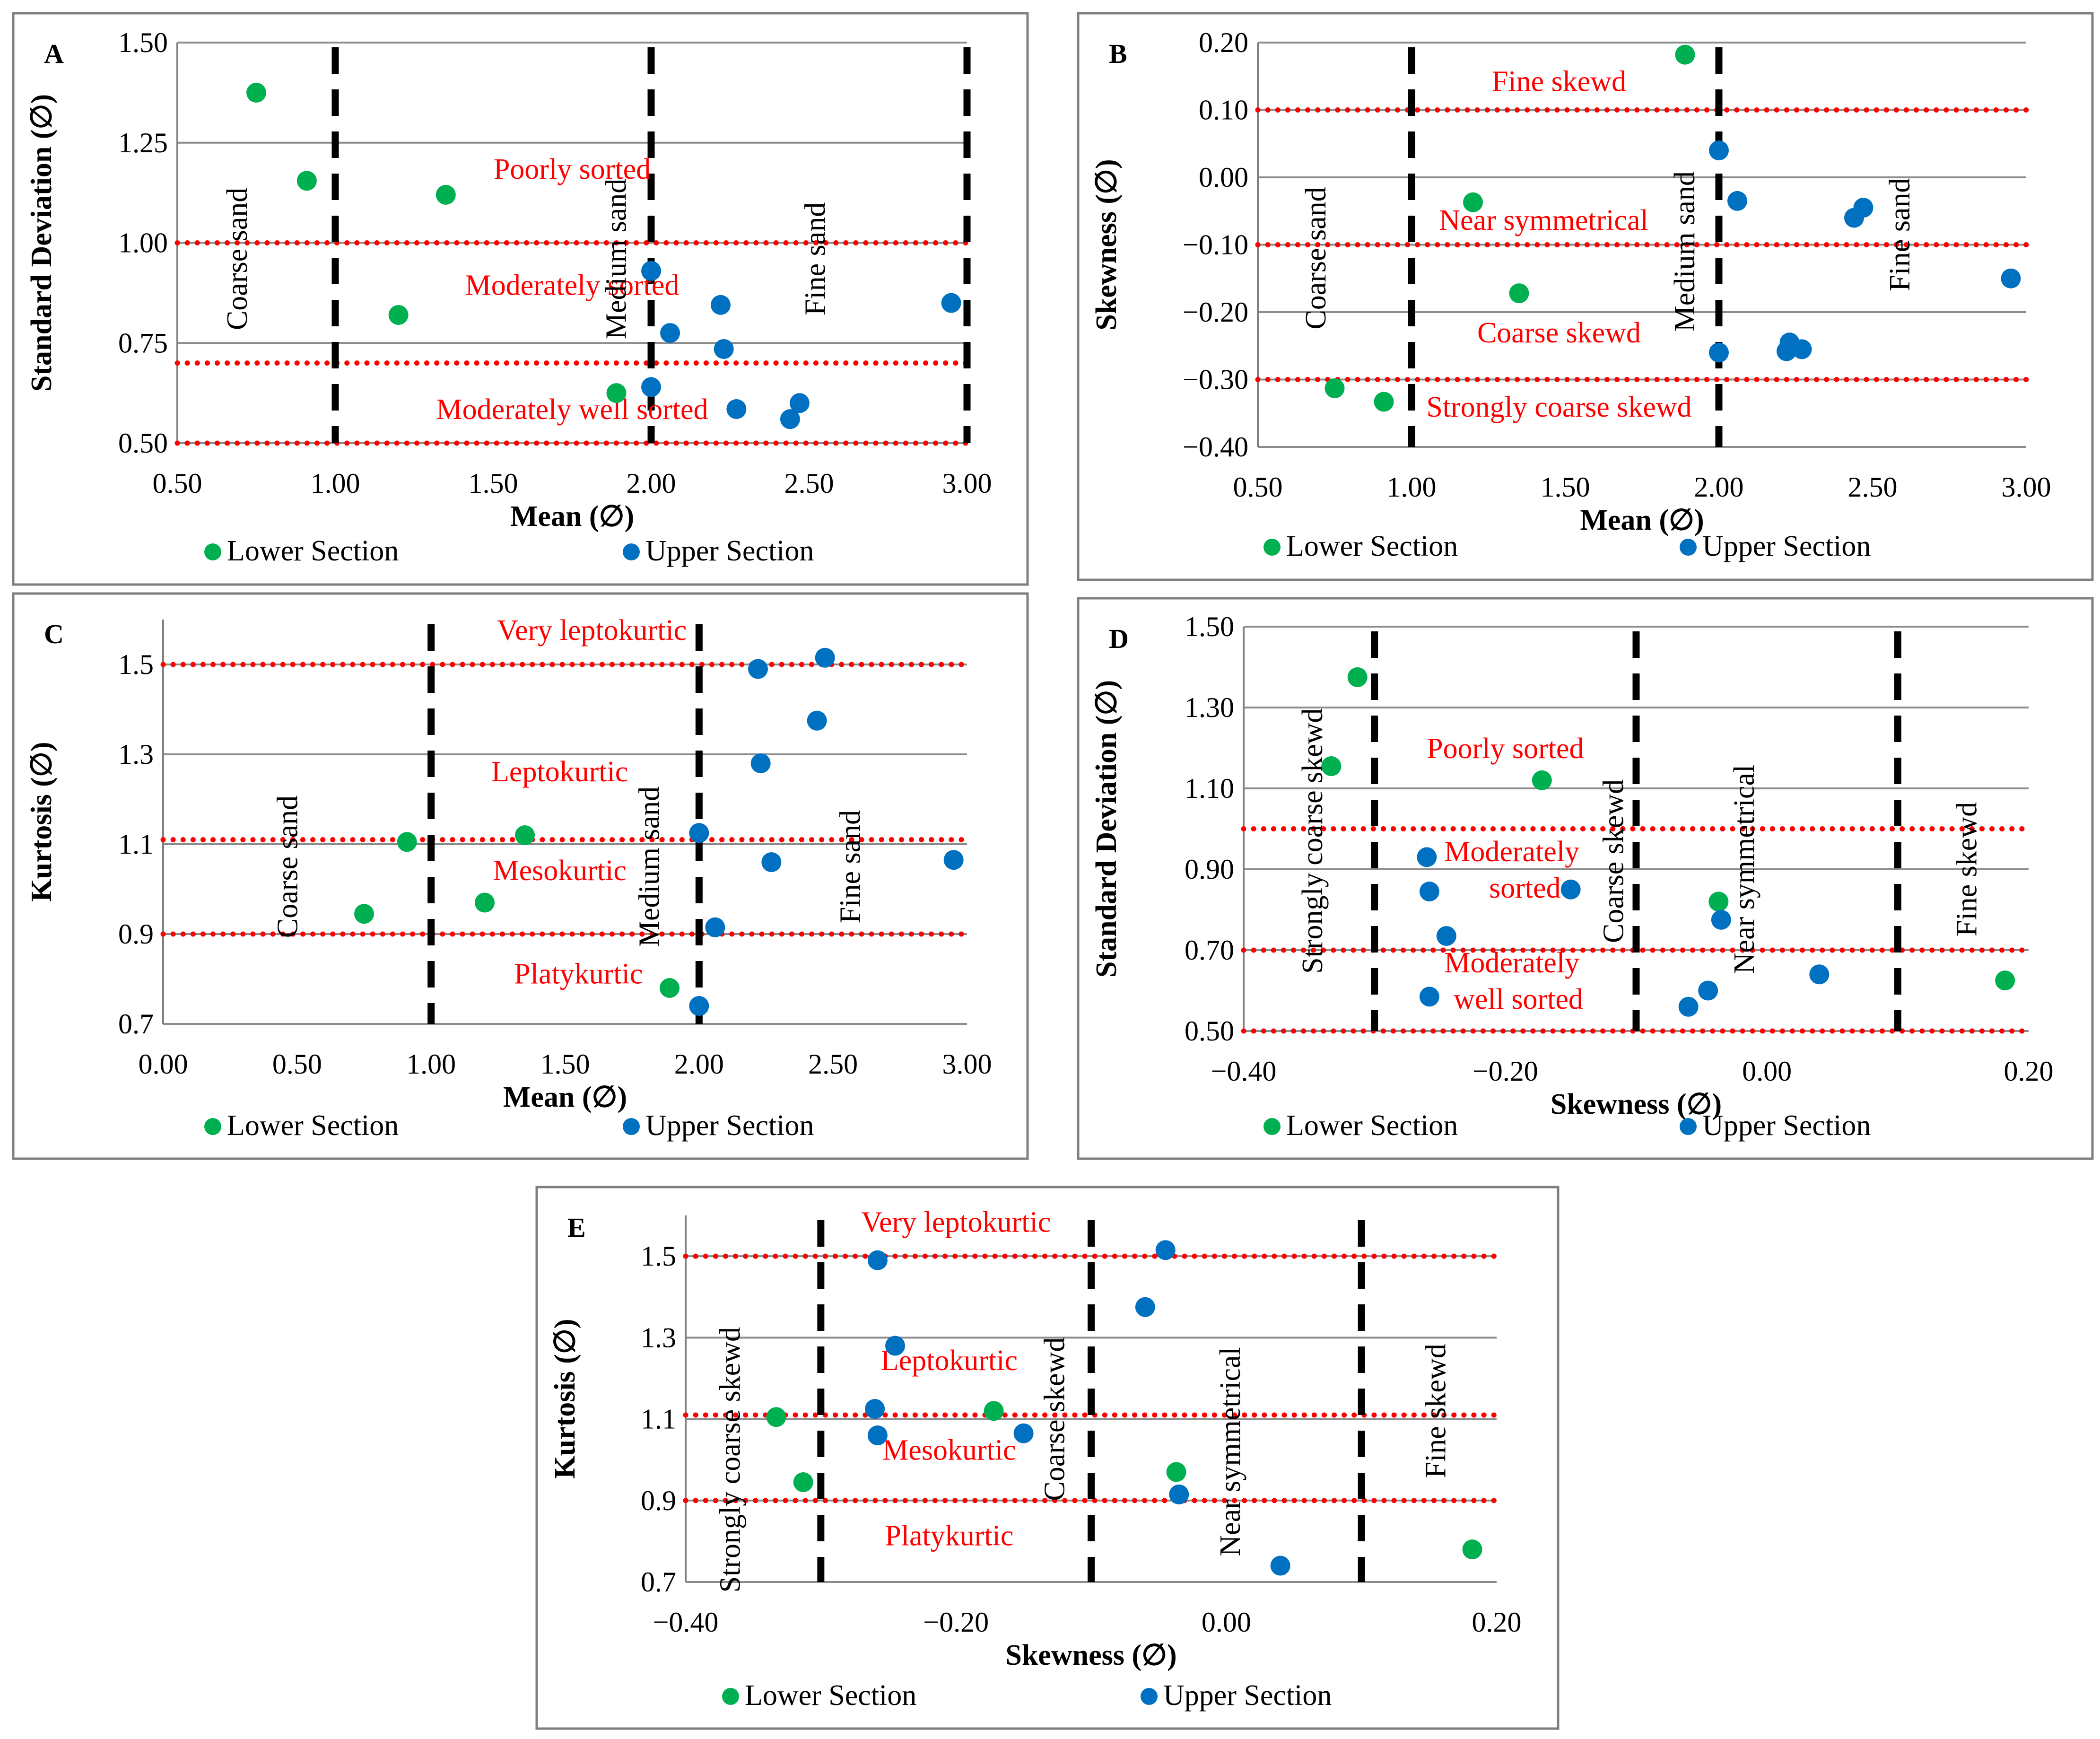  Describe the element at coordinates (1223, 42) in the screenshot. I see `y-tick-label: 0.20` at that location.